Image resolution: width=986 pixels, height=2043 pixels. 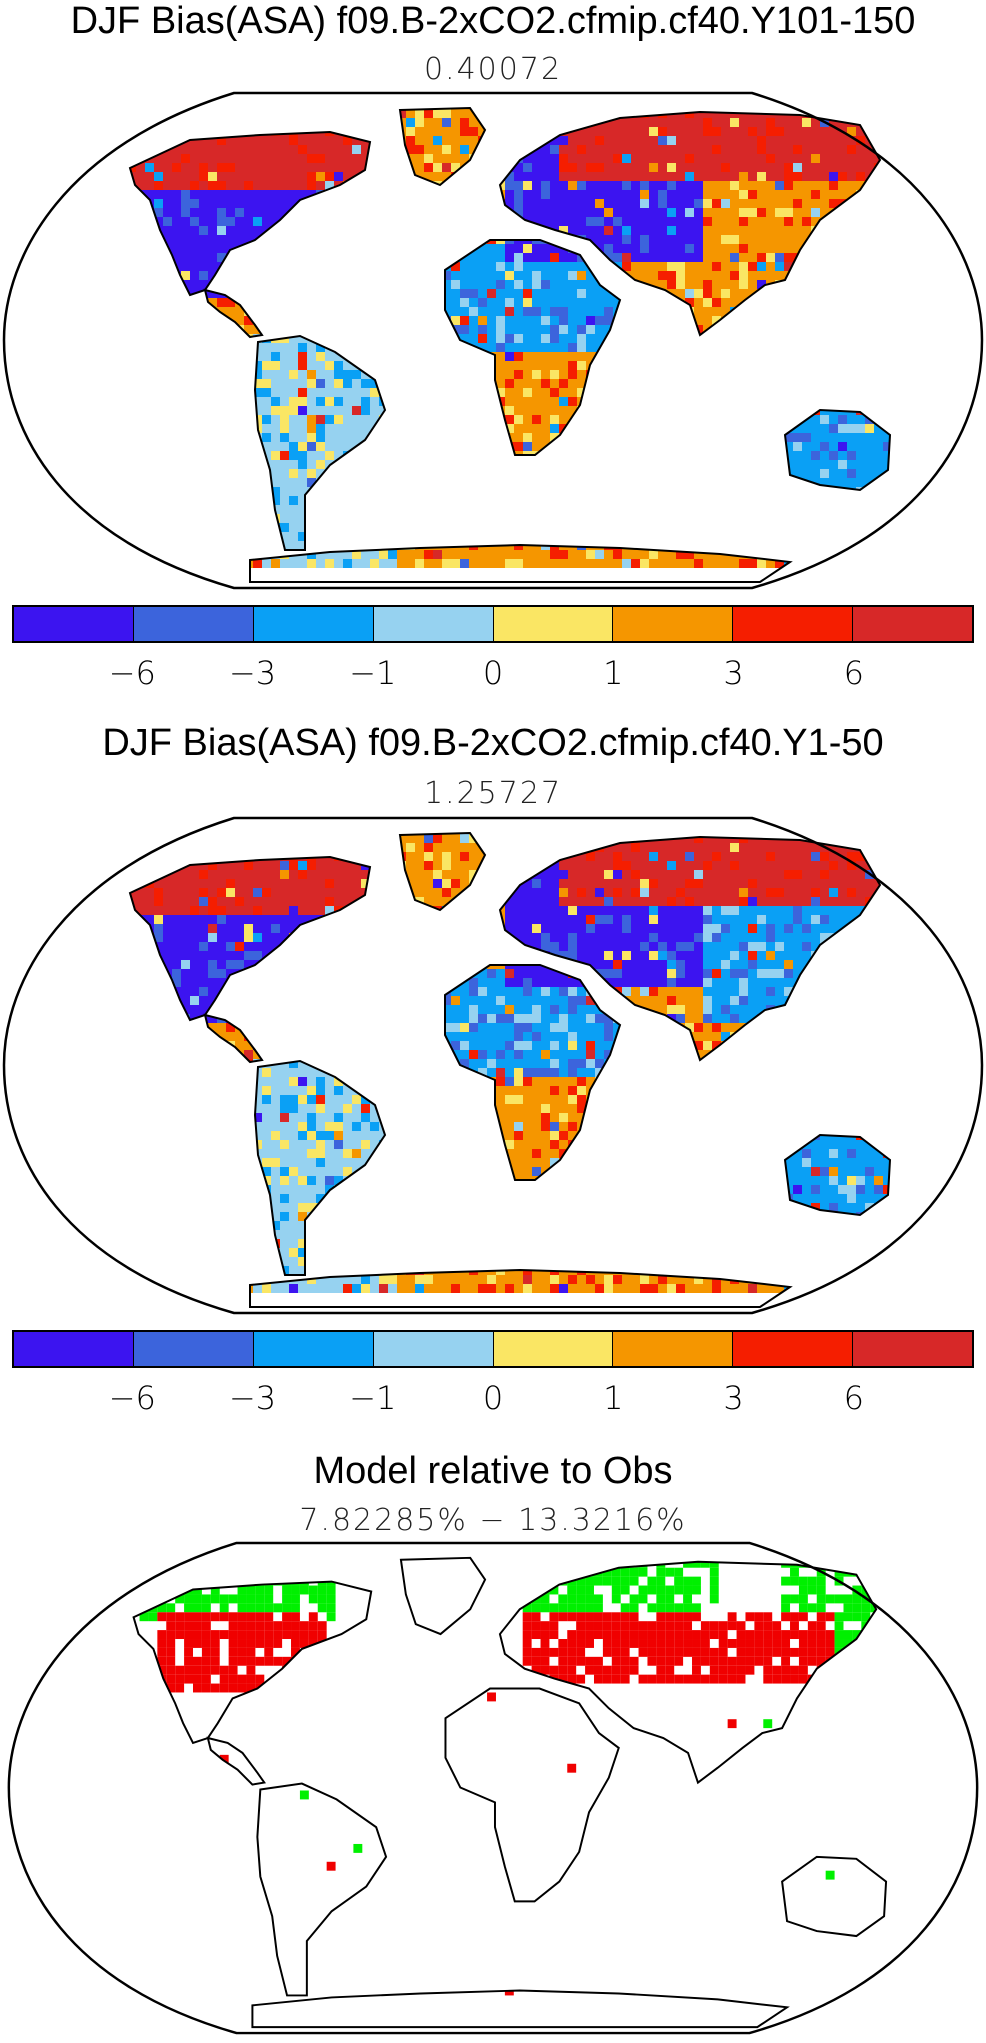 What do you see at coordinates (493, 69) in the screenshot?
I see `panel-subtitle: 0.40072` at bounding box center [493, 69].